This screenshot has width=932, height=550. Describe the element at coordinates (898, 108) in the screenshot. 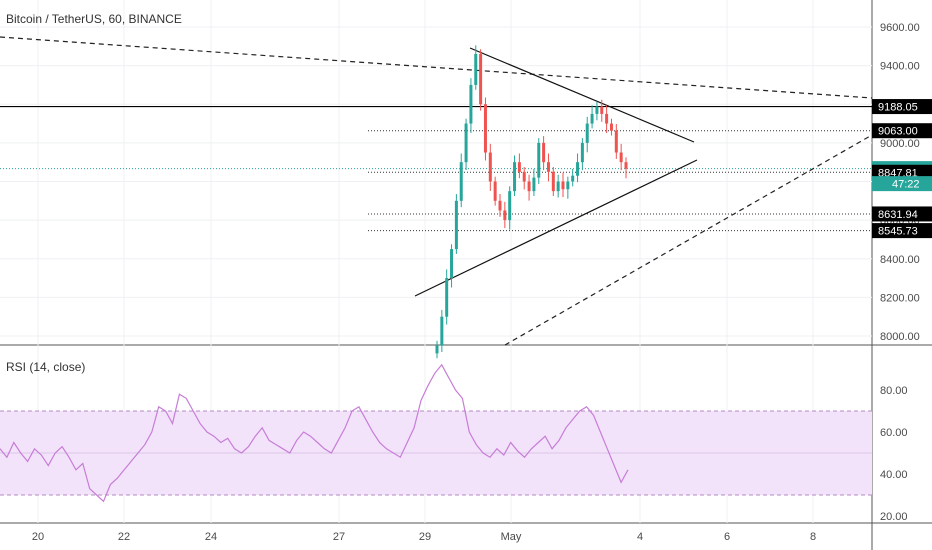

I see `price-tag-label: 9188.05` at that location.